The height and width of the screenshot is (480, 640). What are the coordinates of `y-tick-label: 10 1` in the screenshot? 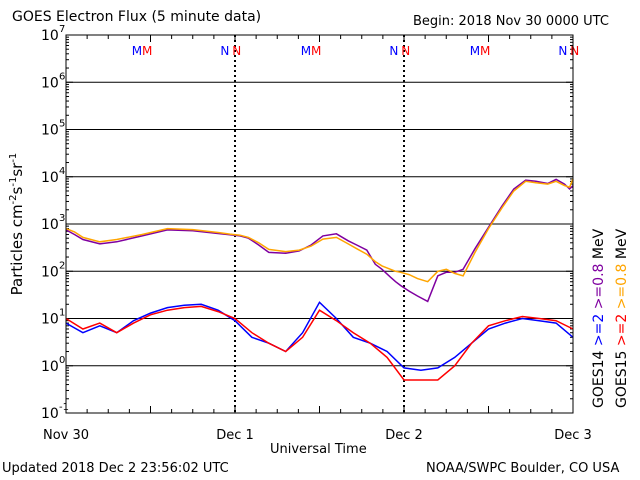 It's located at (53, 318).